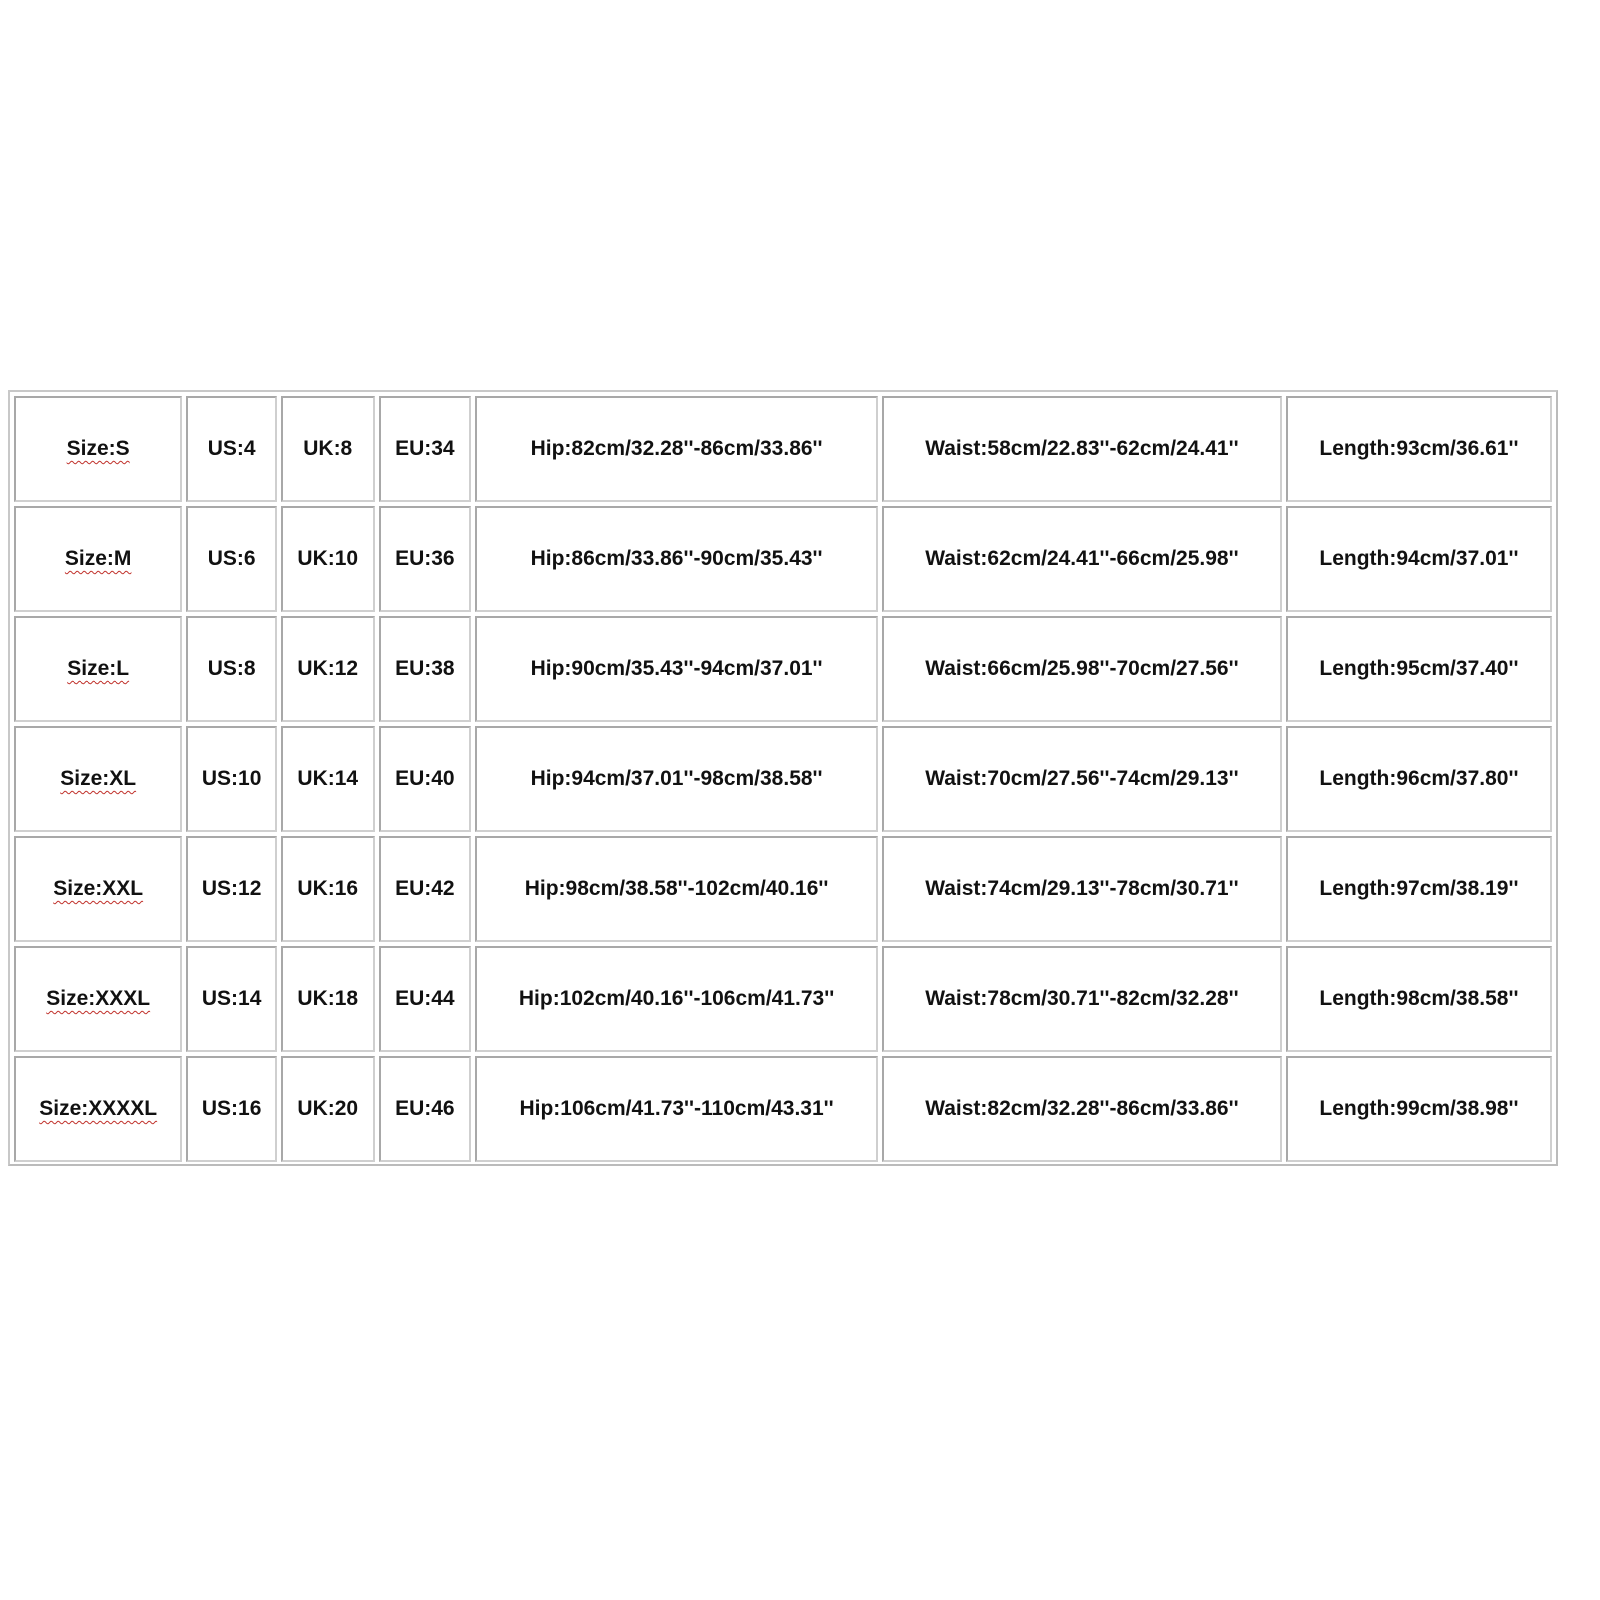 This screenshot has height=1600, width=1600. I want to click on size-cell: Size:XXXL, so click(98, 999).